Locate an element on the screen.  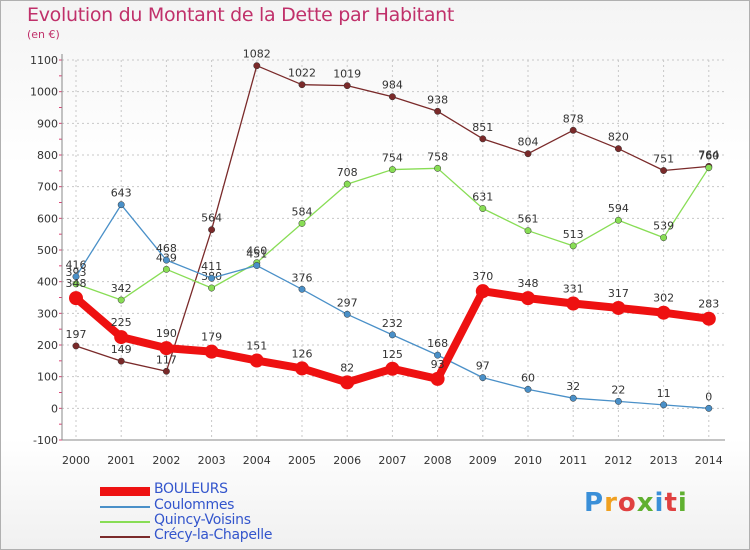
logo-letter: P is located at coordinates (594, 503).